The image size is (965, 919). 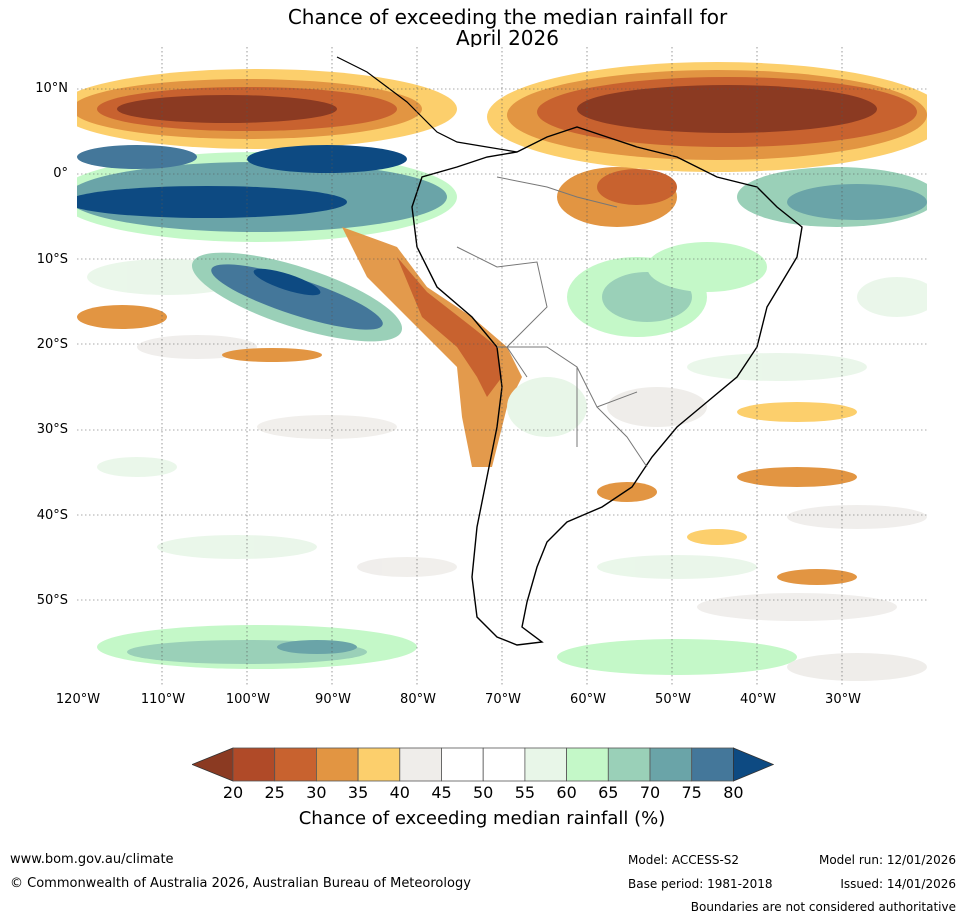 I want to click on lat-label-40s: 40°S, so click(x=52, y=515).